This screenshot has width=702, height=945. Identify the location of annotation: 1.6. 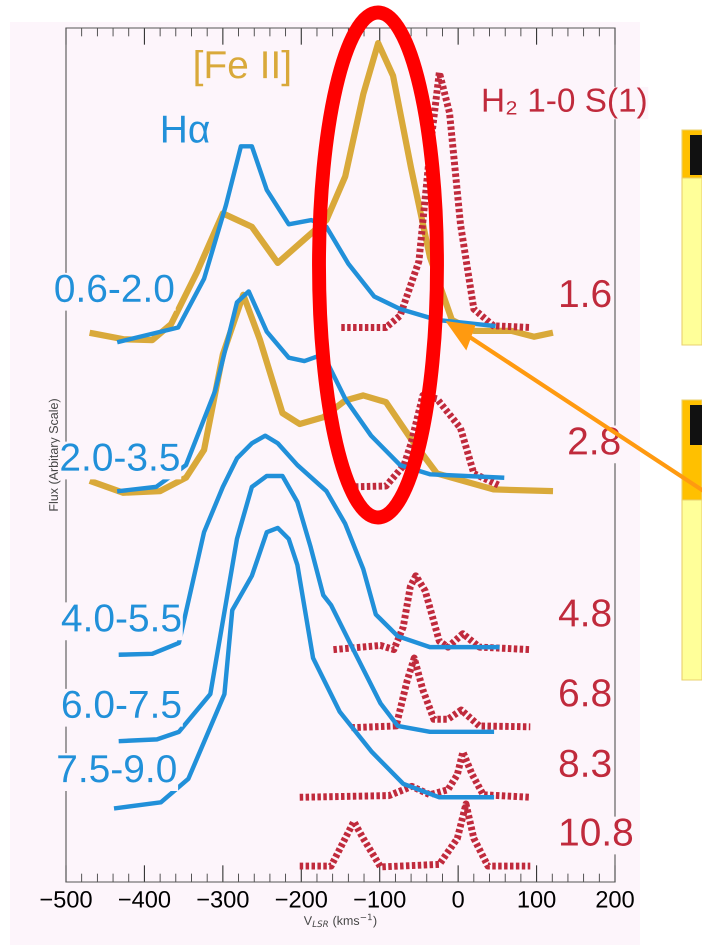
(585, 294).